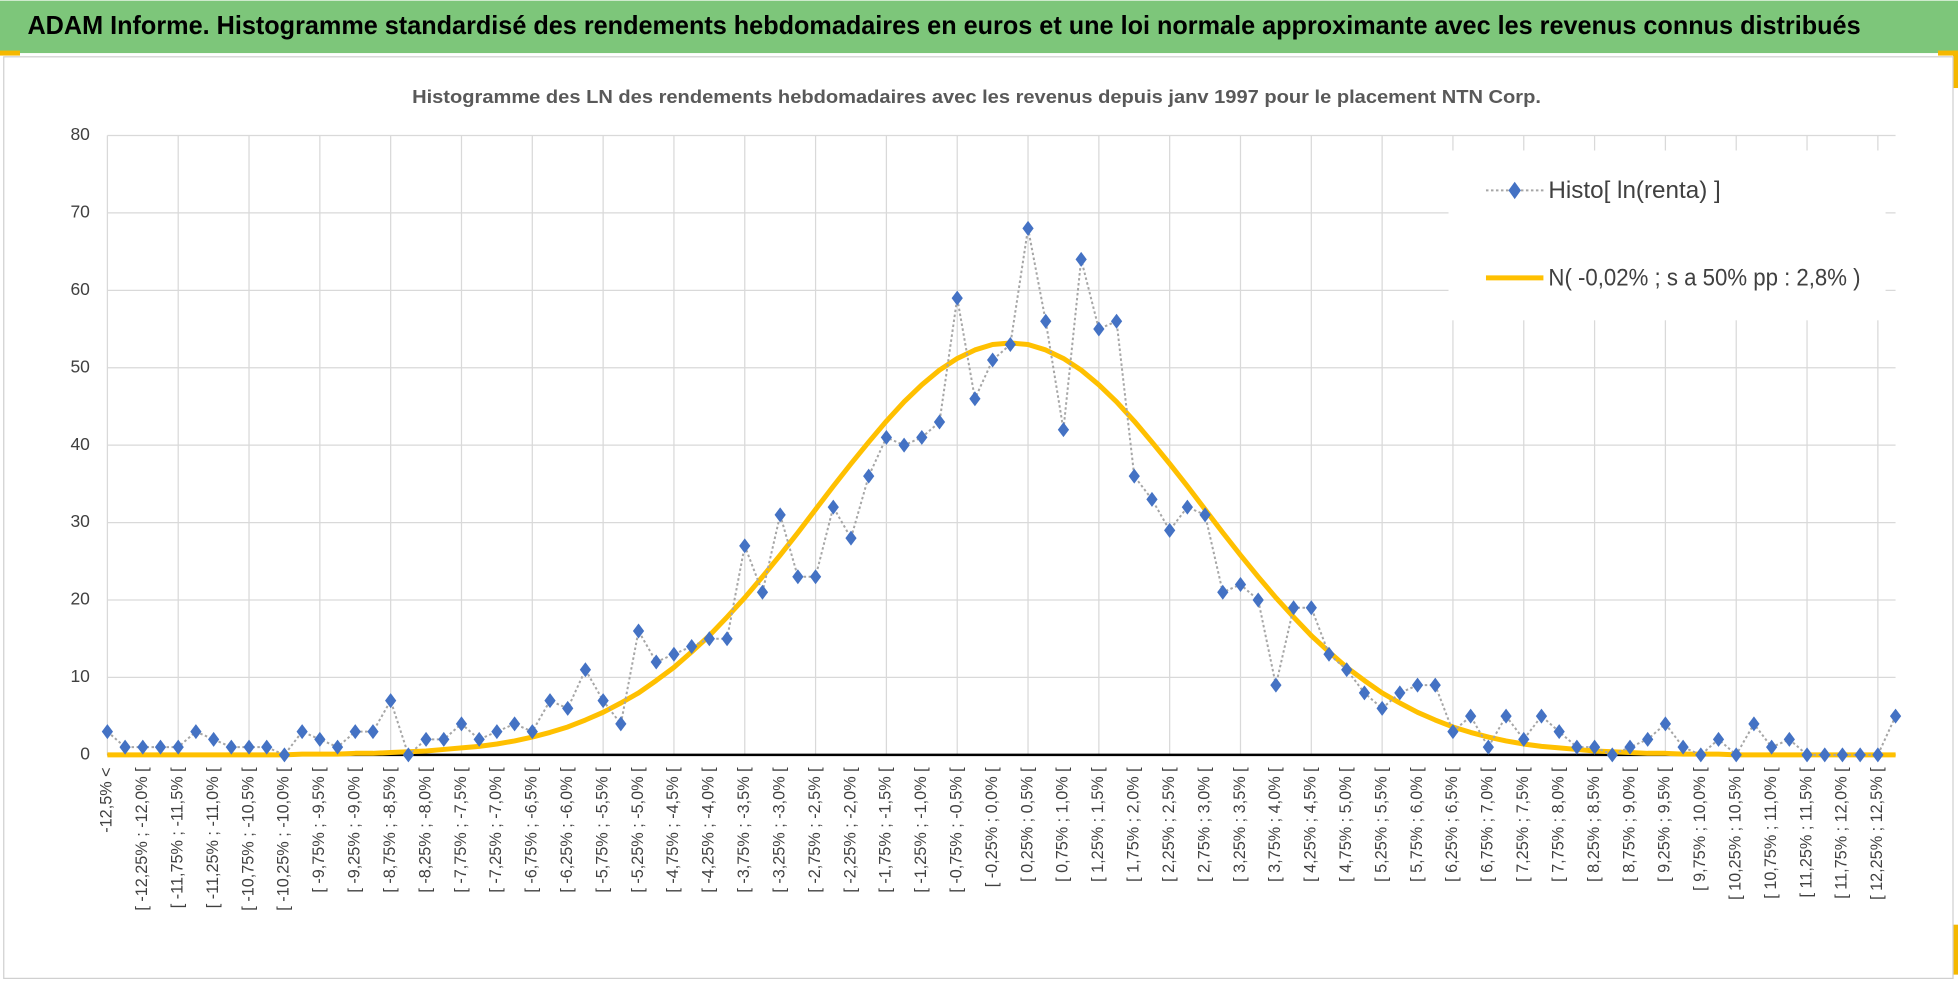  What do you see at coordinates (80, 444) in the screenshot?
I see `y-tick-label: 40` at bounding box center [80, 444].